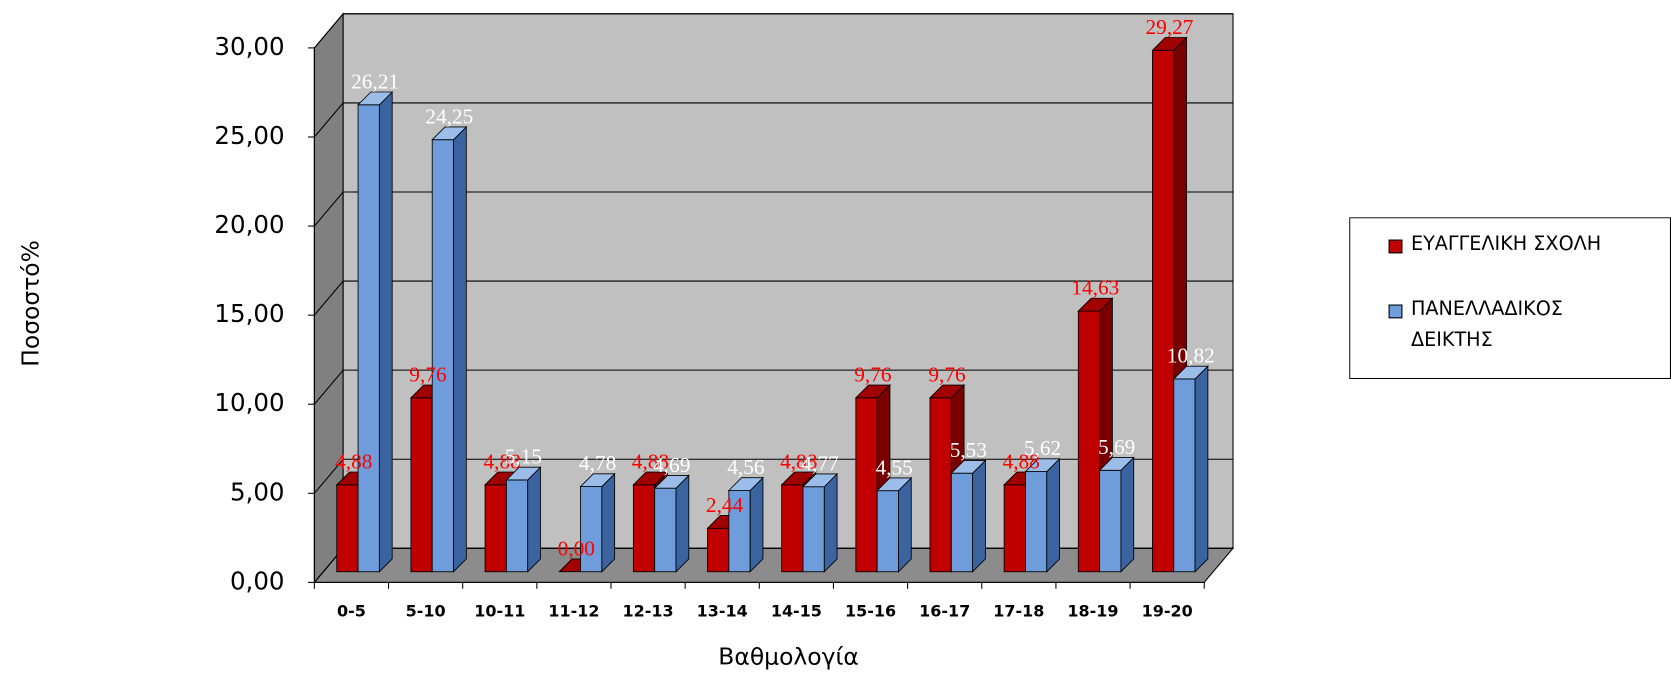 The width and height of the screenshot is (1671, 675). I want to click on legend-box: ΕΥΑΓΓΕΛΙΚΗ ΣΧΟΛΗ ΠΑΝΕΛΛΑΔΙΚΟΣ ΔΕΙΚΤΗΣ, so click(1510, 298).